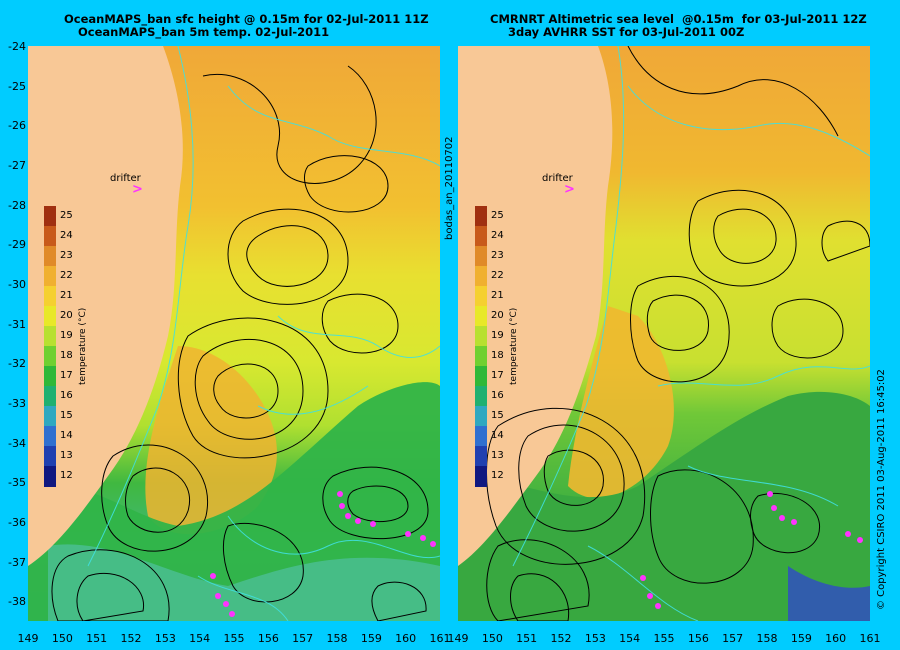 The width and height of the screenshot is (900, 650). What do you see at coordinates (83, 346) in the screenshot?
I see `left-colorbar-title: temperature (°C)` at bounding box center [83, 346].